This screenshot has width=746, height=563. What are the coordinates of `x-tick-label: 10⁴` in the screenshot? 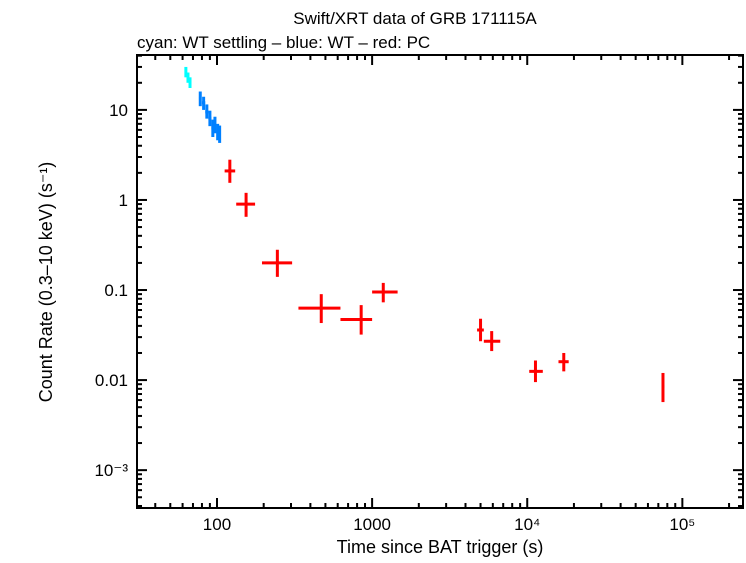 It's located at (527, 524).